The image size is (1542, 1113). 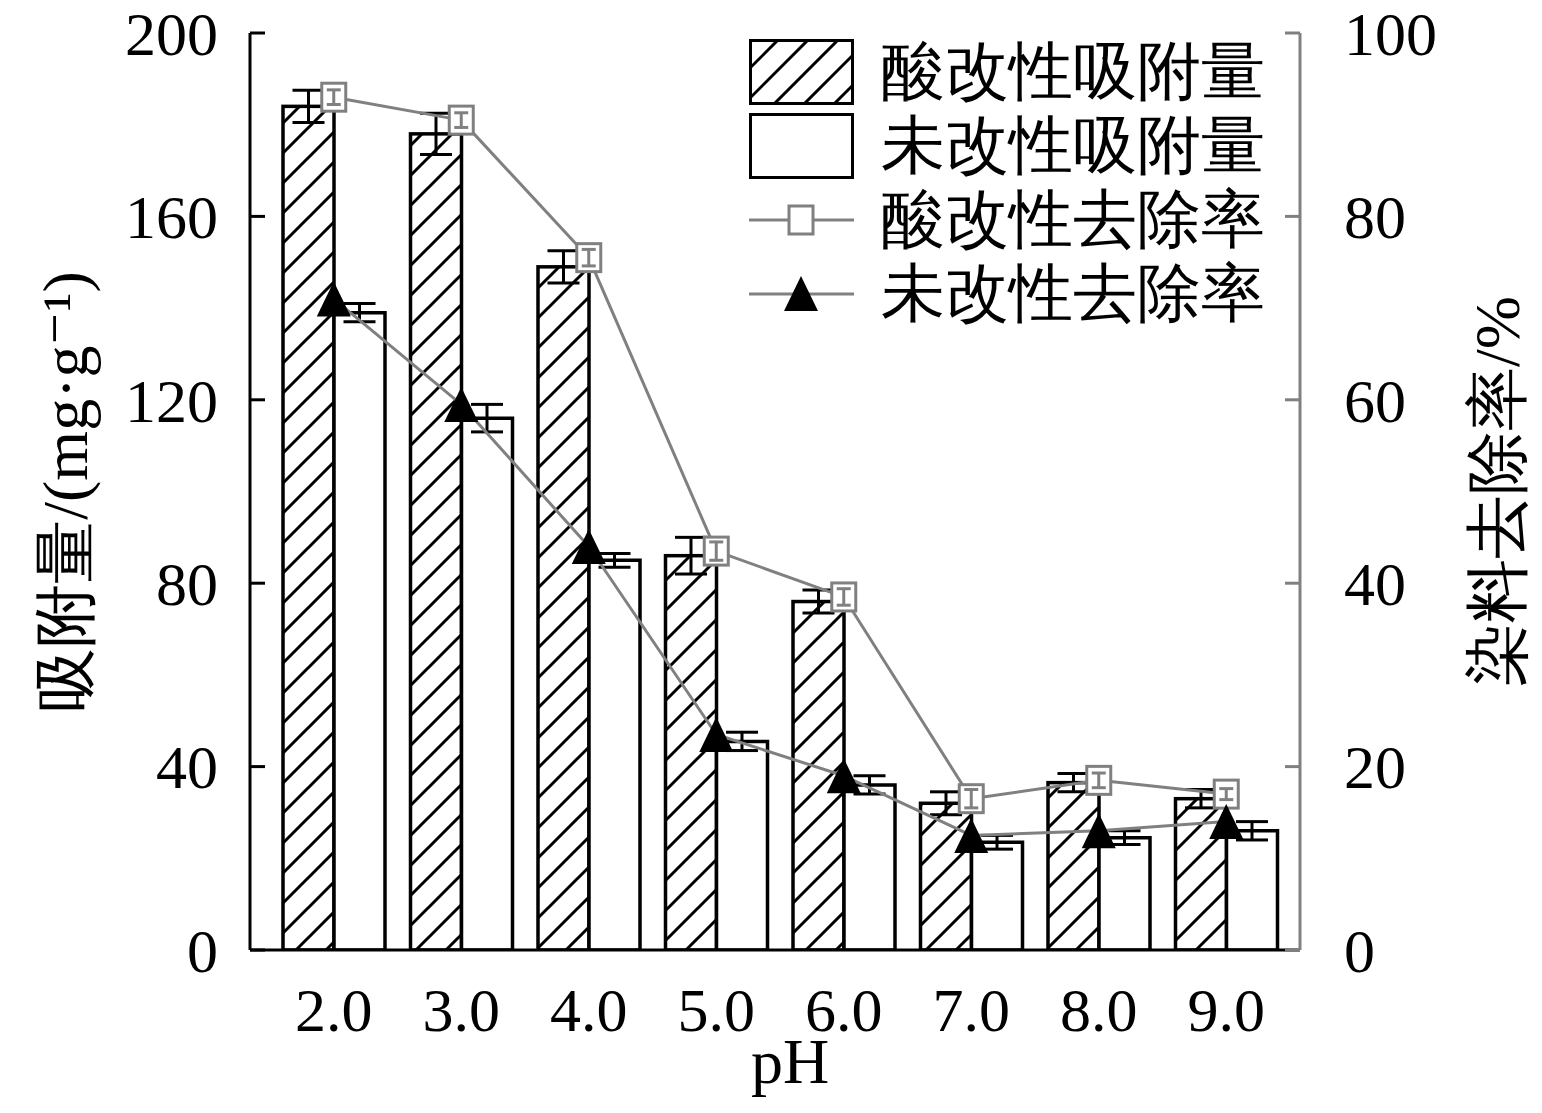 I want to click on y-tick-label: 200, so click(x=171, y=34).